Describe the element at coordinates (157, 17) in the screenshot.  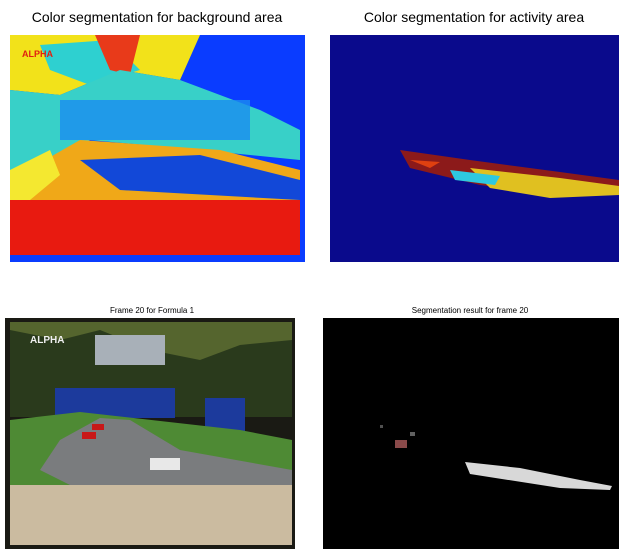
I see `panel-title: Color segmentation for background area` at that location.